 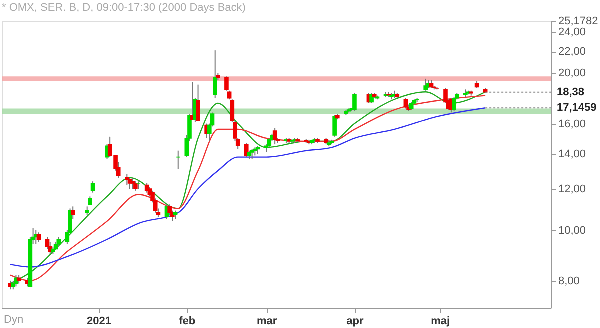 I want to click on x-tick-label: mar, so click(x=267, y=322).